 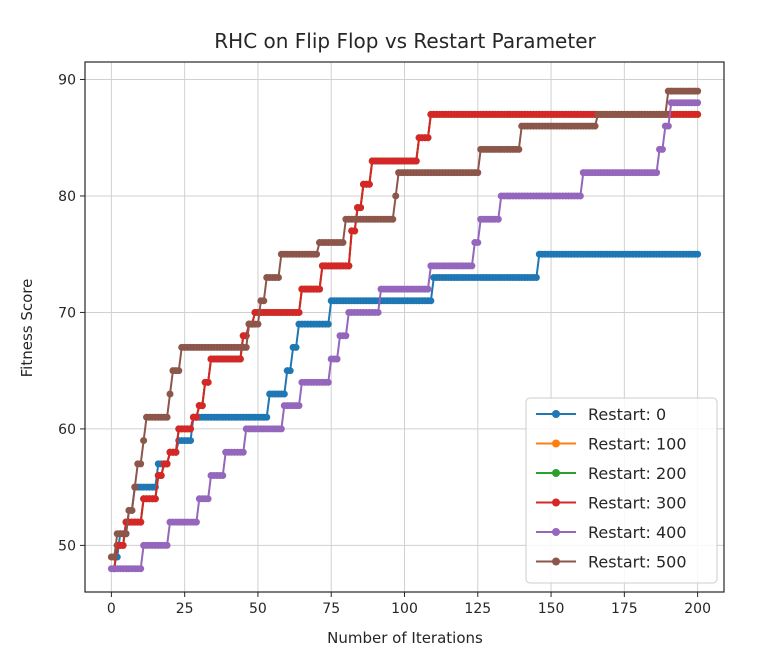 What do you see at coordinates (551, 609) in the screenshot?
I see `x-tick-label: 150` at bounding box center [551, 609].